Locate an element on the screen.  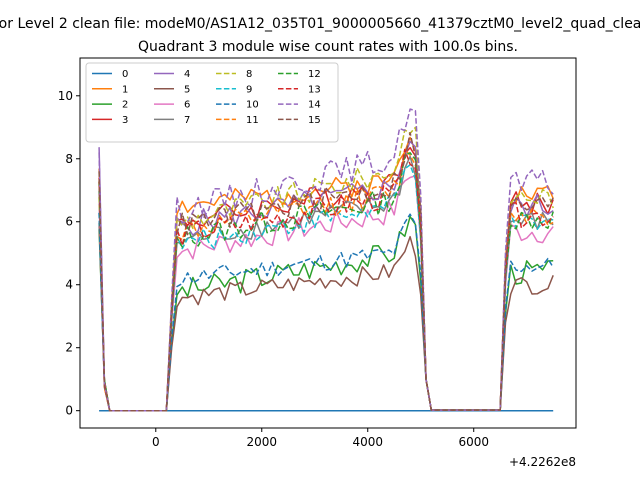
y-tick-label: 6 is located at coordinates (69, 222).